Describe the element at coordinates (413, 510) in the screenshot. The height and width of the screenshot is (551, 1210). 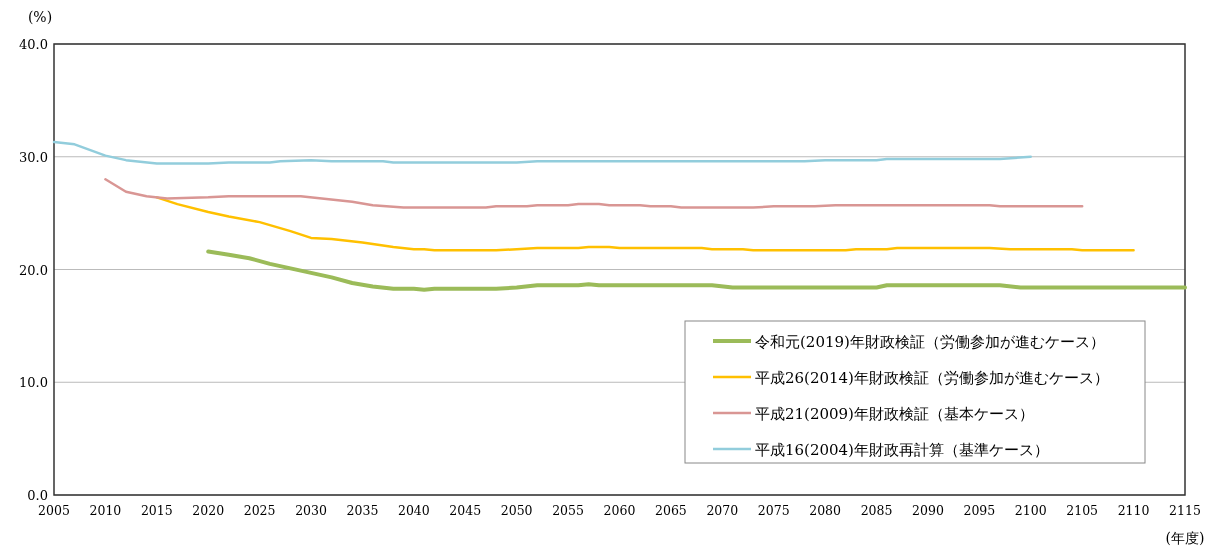
I see `x-tick-label: 2040` at that location.